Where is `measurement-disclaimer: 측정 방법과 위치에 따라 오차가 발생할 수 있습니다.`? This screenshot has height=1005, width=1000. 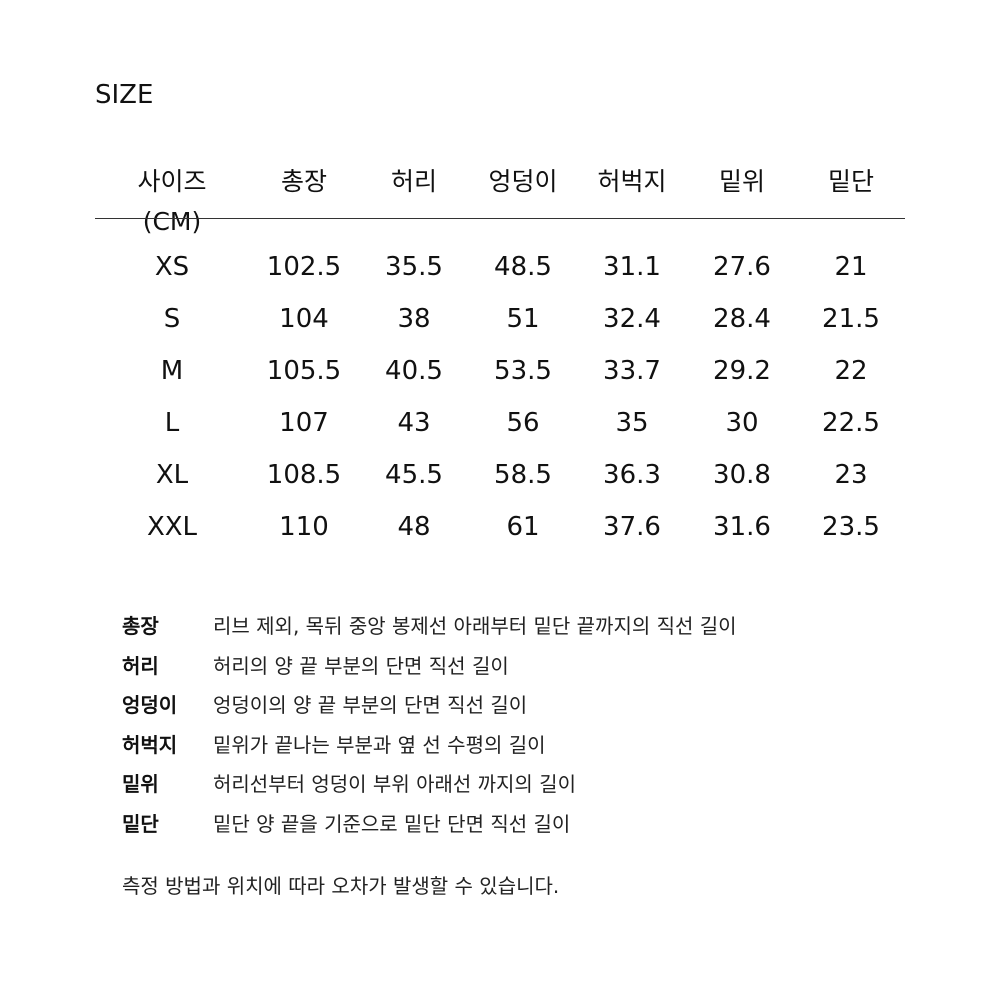 measurement-disclaimer: 측정 방법과 위치에 따라 오차가 발생할 수 있습니다. is located at coordinates (341, 886).